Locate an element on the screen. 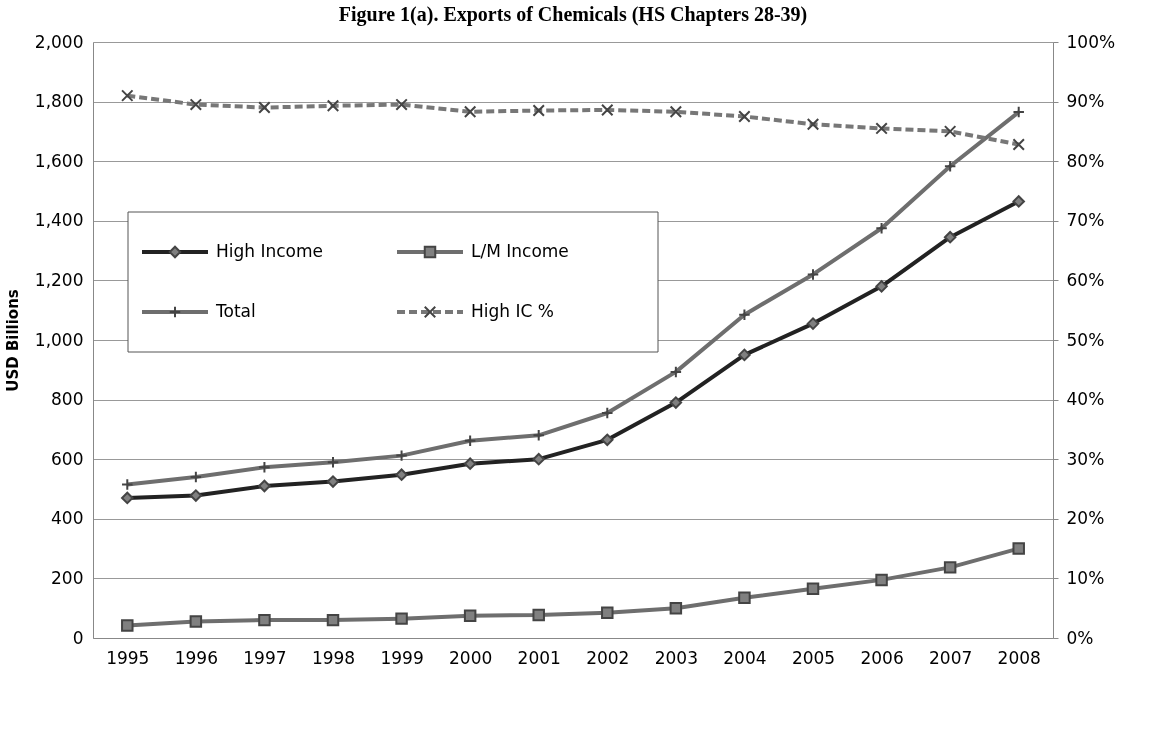 The image size is (1151, 756). y2-tick-label: 50% is located at coordinates (1085, 339).